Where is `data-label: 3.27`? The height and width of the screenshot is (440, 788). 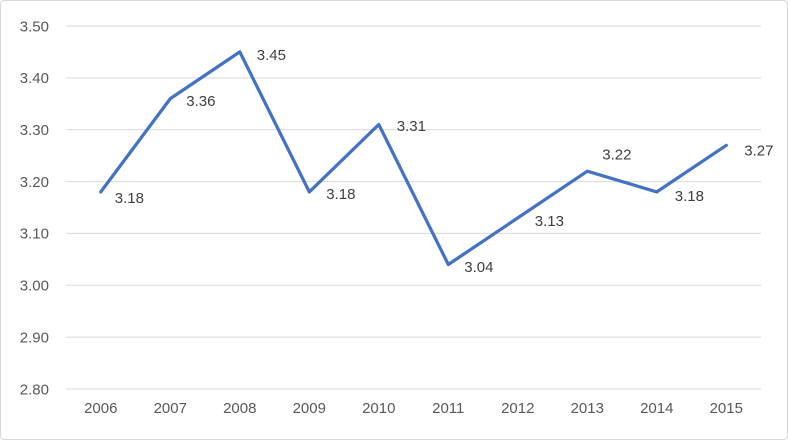
data-label: 3.27 is located at coordinates (758, 151).